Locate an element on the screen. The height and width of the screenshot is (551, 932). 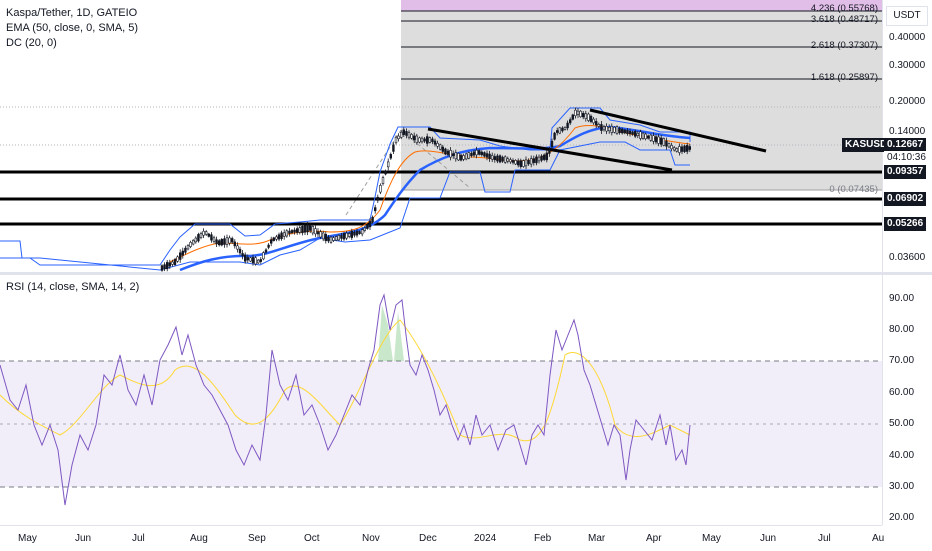
legend-ema: EMA (50, close, 0, SMA, 5) is located at coordinates (72, 28).